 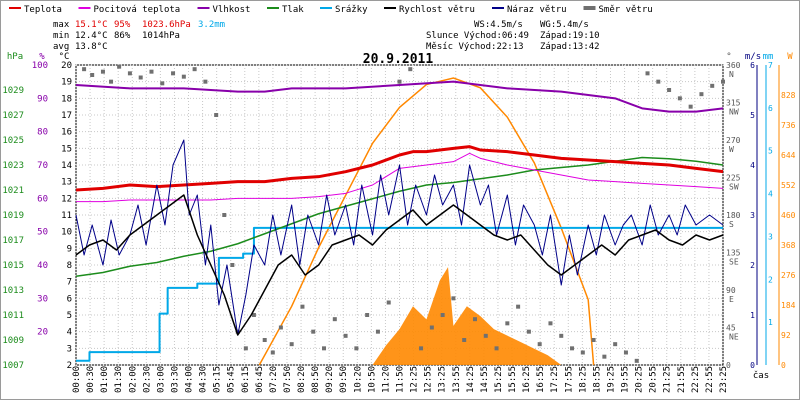 I want to click on rain-tick-label: 3, so click(x=770, y=236).